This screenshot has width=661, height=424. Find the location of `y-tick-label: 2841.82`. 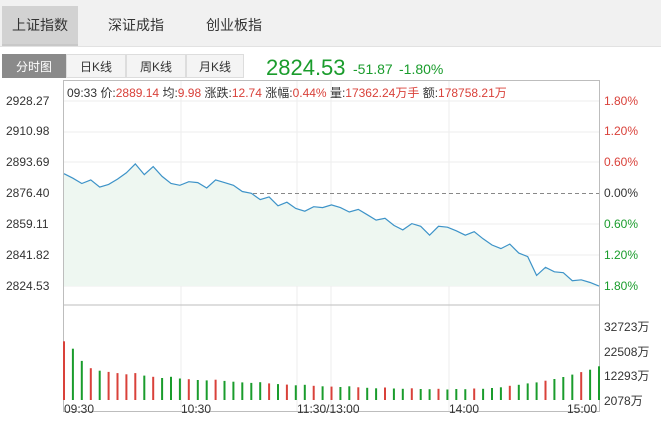

y-tick-label: 2841.82 is located at coordinates (28, 255).